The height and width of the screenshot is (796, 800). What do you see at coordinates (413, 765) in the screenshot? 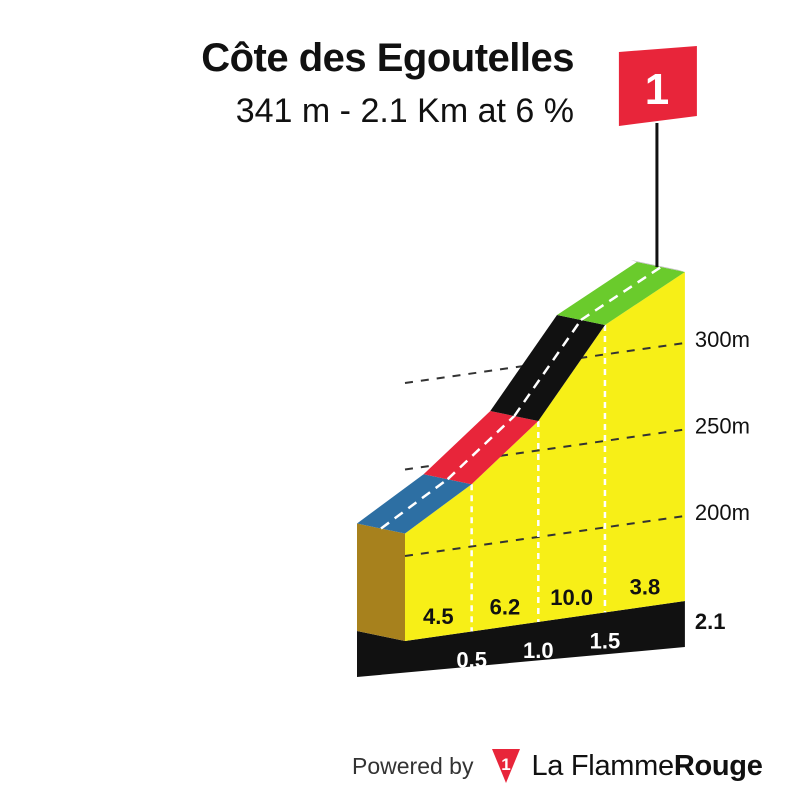
I see `powered-by-label: Powered by` at bounding box center [413, 765].